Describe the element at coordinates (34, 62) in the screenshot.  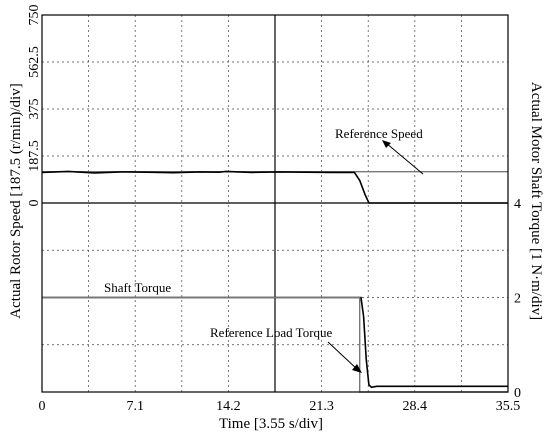
I see `left-y-tick-label: 562.5` at that location.